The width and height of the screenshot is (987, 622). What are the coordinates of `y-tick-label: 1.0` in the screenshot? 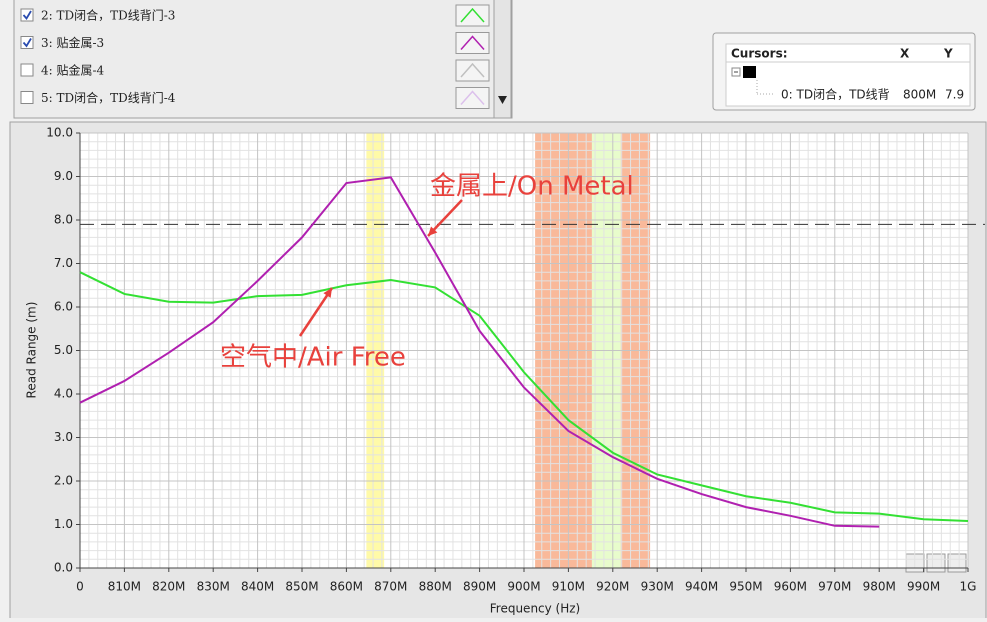 It's located at (63, 524).